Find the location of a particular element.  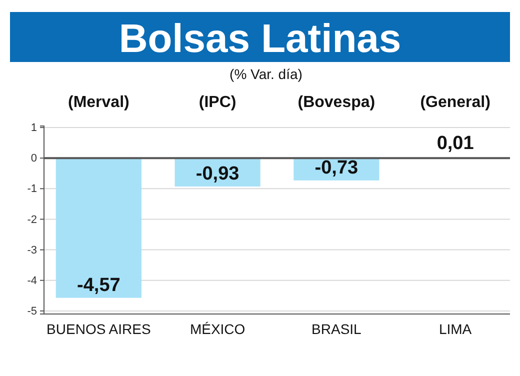

y-tick-label: -1 is located at coordinates (32, 189).